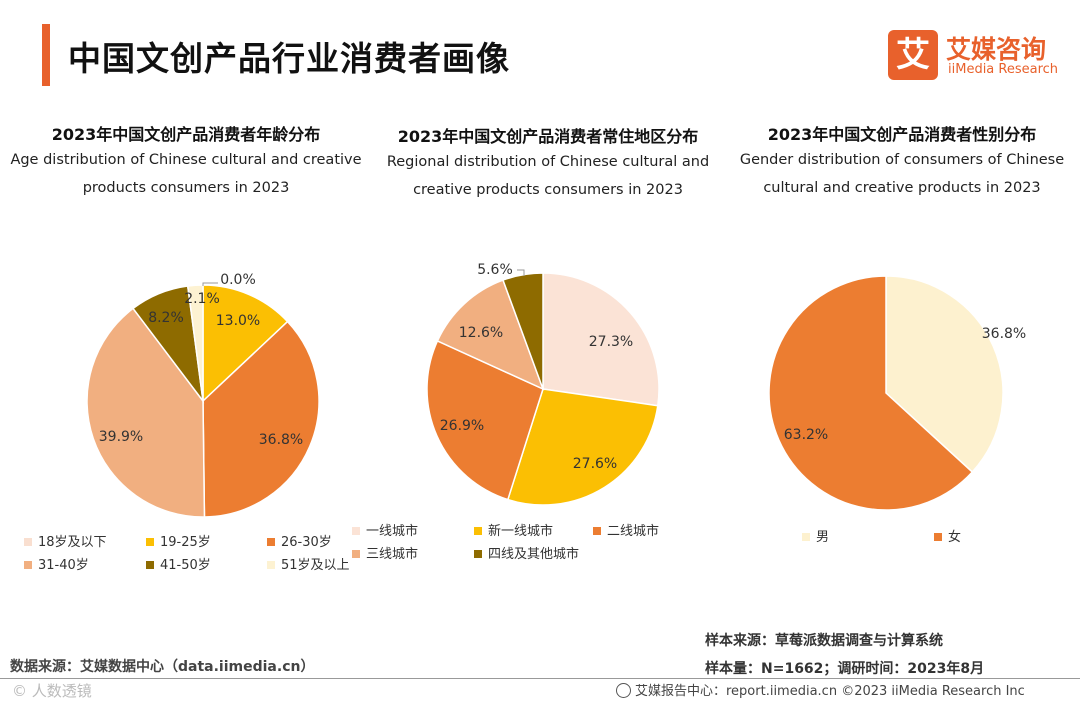 Image resolution: width=1080 pixels, height=702 pixels. What do you see at coordinates (392, 554) in the screenshot?
I see `legend-label: 三线城市` at bounding box center [392, 554].